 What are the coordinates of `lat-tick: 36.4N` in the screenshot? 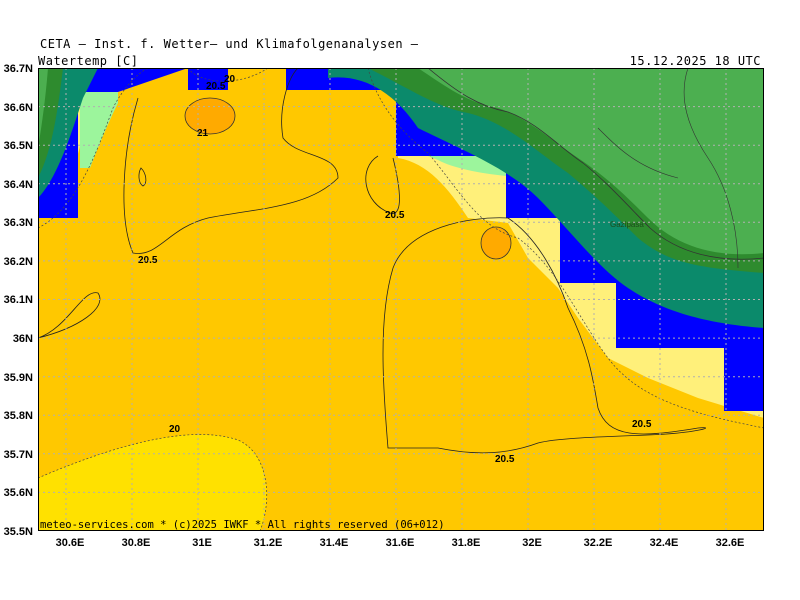 It's located at (18, 185).